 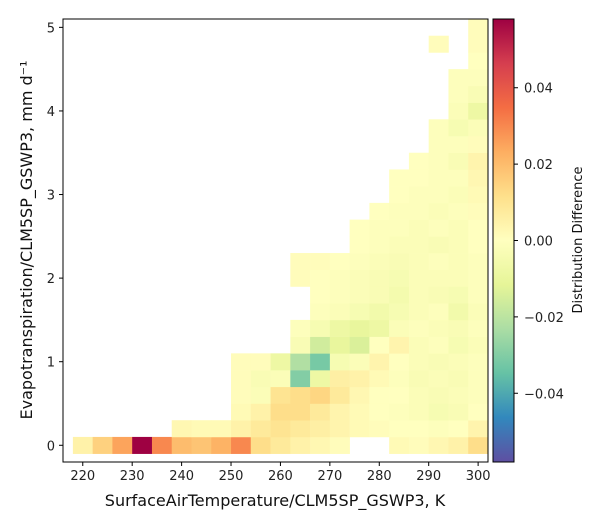 I want to click on colorbar-label: Distribution Difference, so click(x=578, y=240).